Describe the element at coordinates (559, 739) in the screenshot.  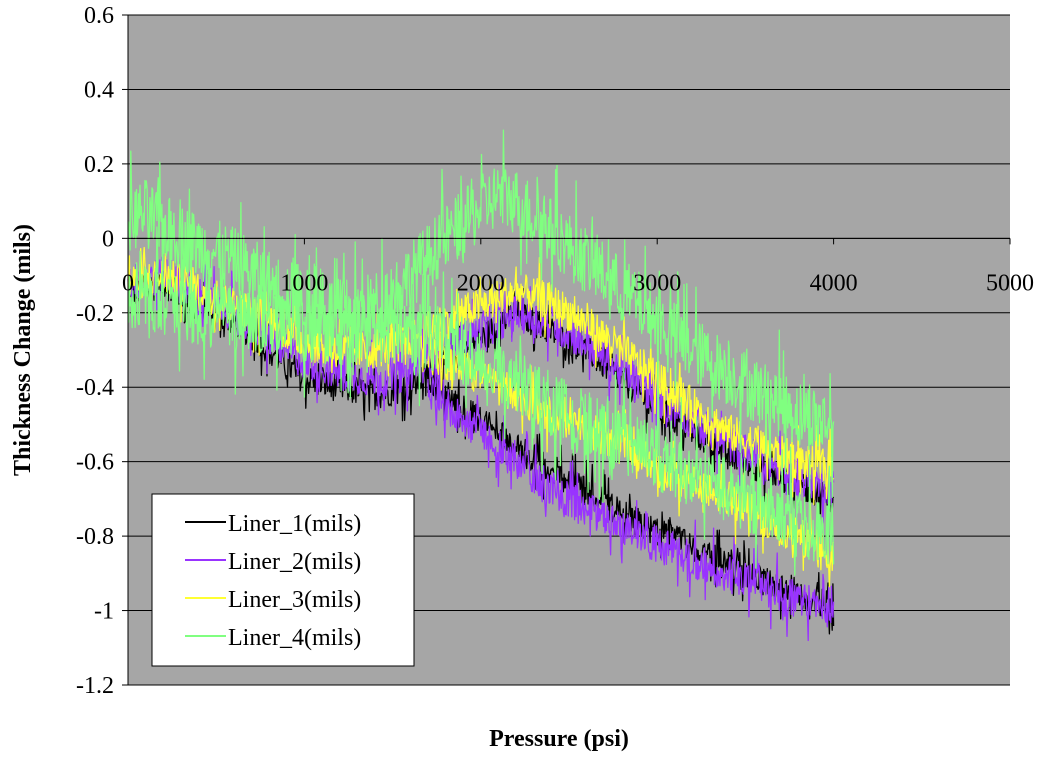
I see `x-axis-title: Pressure (psi)` at that location.